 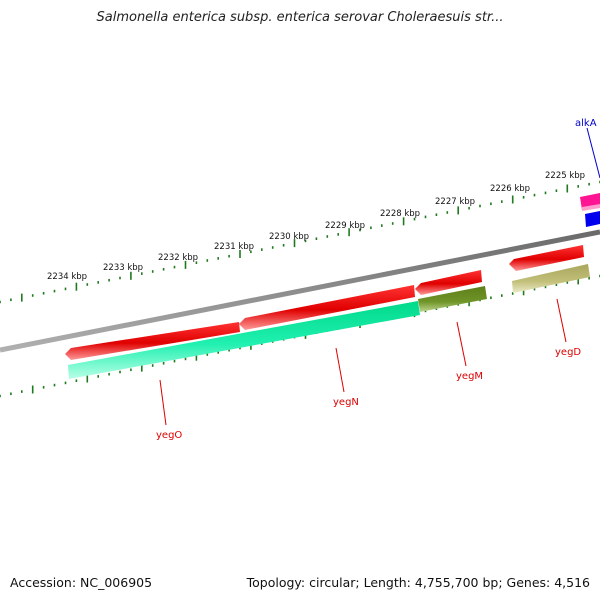 I want to click on scale-label: 2231 kbp, so click(x=234, y=247).